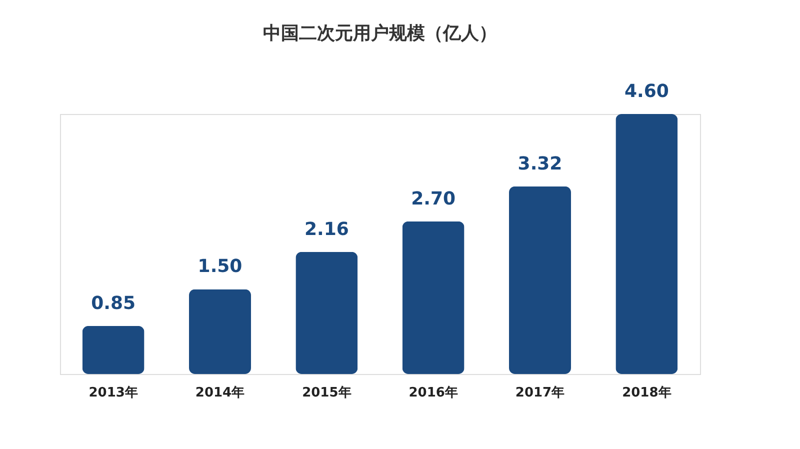 This screenshot has height=449, width=800. I want to click on data-label: 2.16, so click(326, 229).